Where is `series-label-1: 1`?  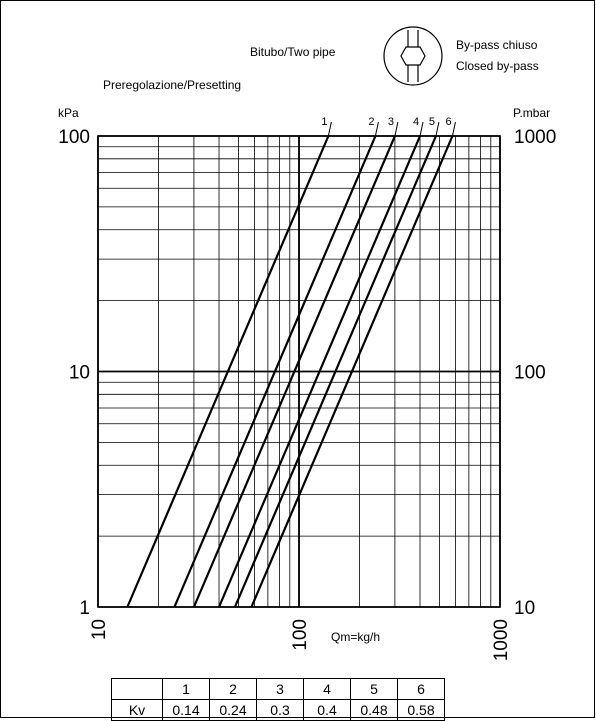 series-label-1: 1 is located at coordinates (324, 122).